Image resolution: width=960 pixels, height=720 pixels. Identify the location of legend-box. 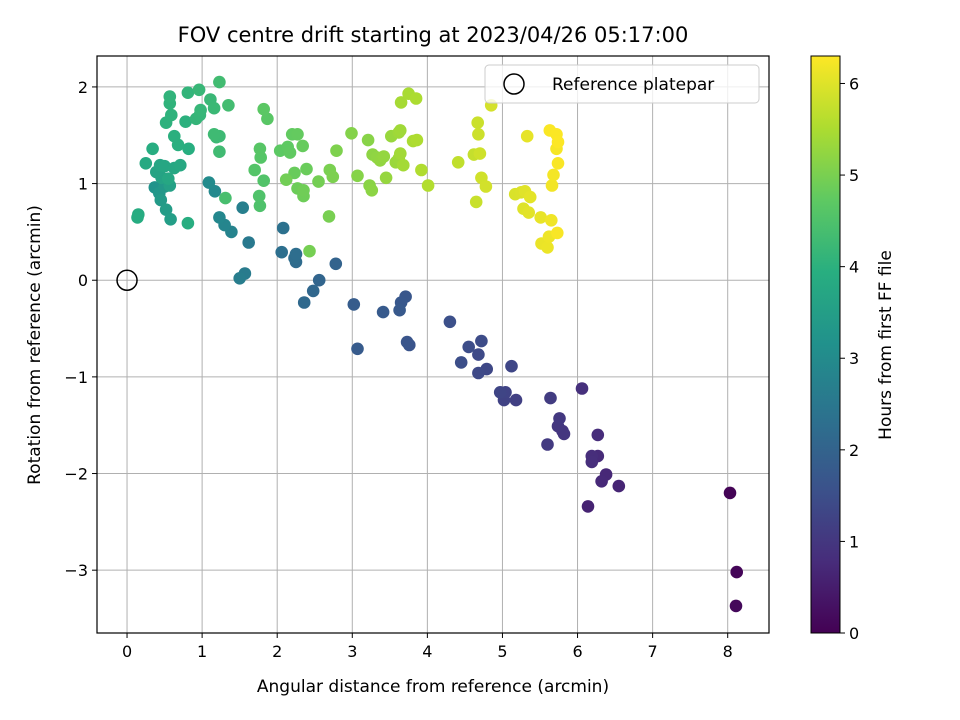
(622, 84).